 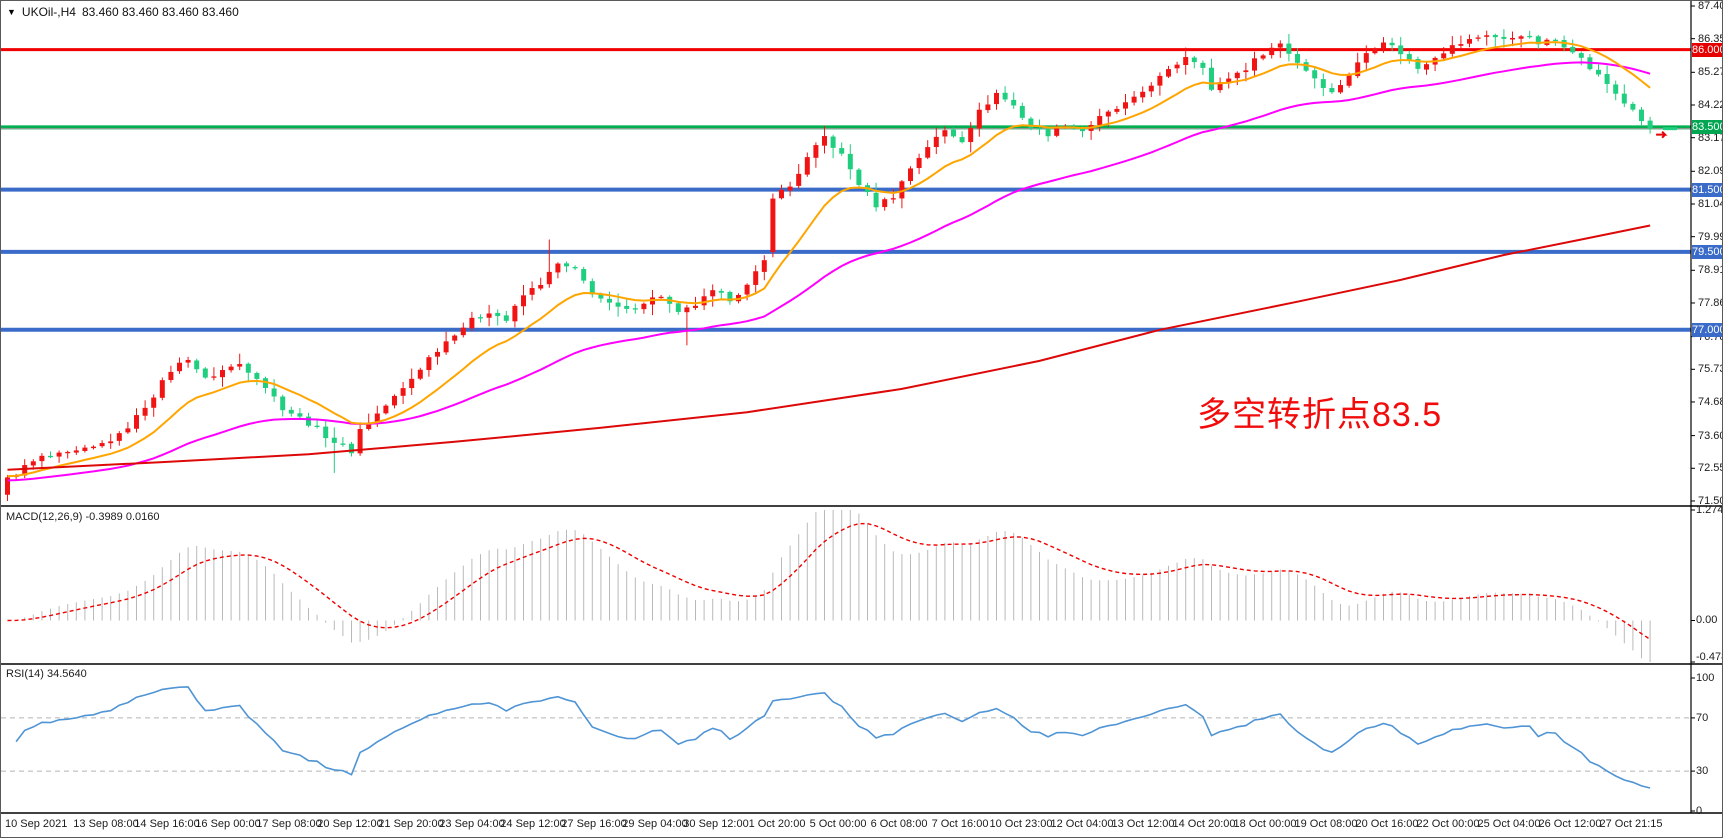 I want to click on price-tick-label: 85.270, so click(x=1710, y=72).